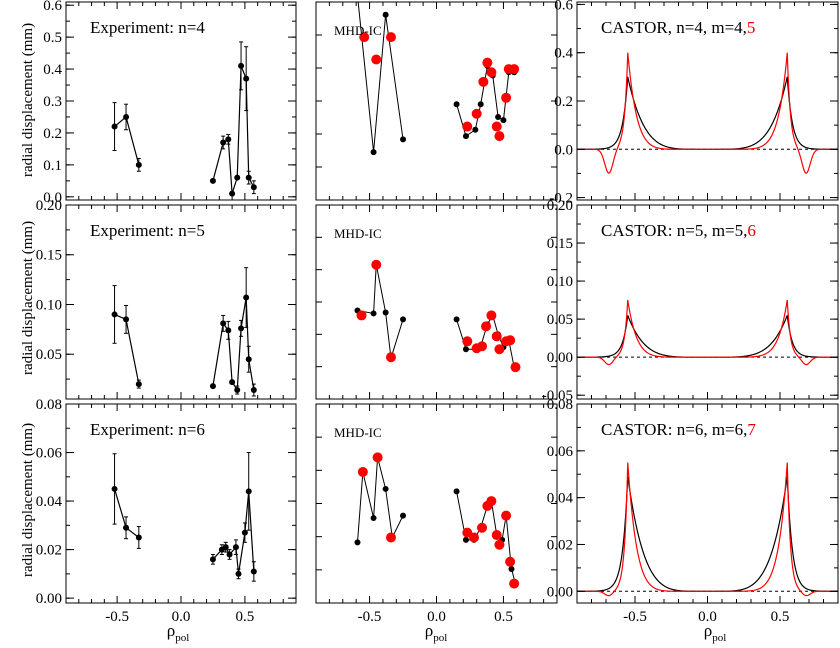 The width and height of the screenshot is (840, 648). Describe the element at coordinates (49, 206) in the screenshot. I see `y-tick-label: 0.20` at that location.